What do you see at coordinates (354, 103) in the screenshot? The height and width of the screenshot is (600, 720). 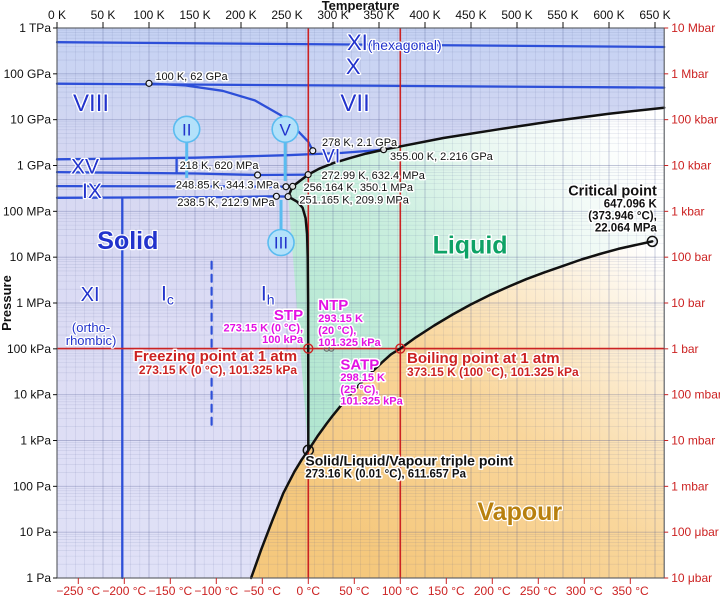 I see `phase-label-main: VII` at bounding box center [354, 103].